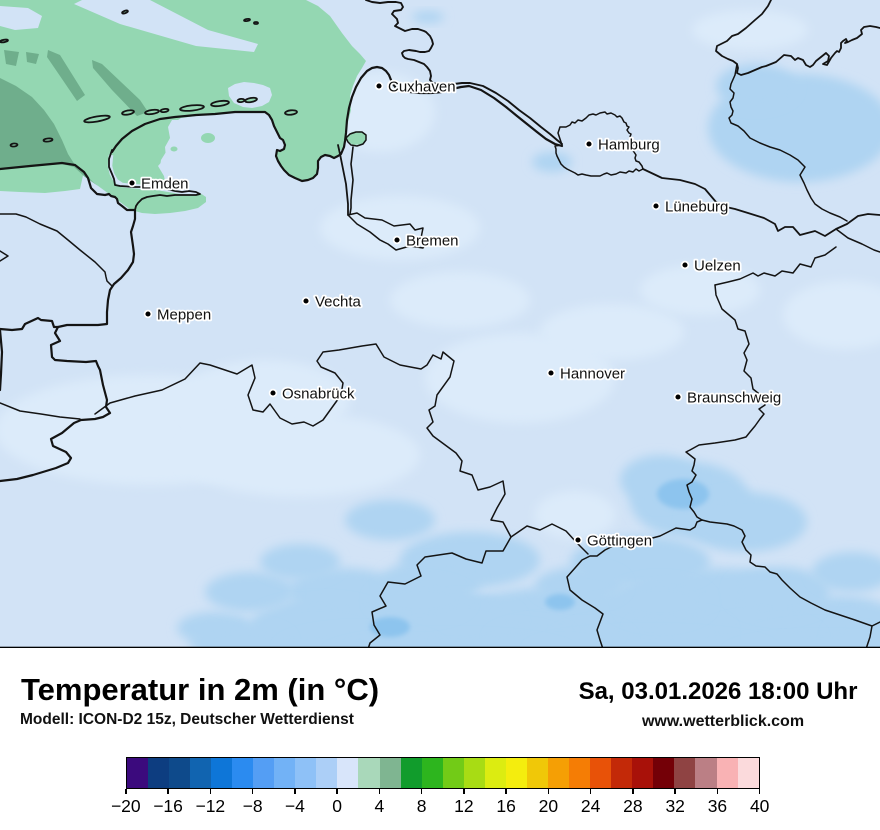 Image resolution: width=880 pixels, height=830 pixels. What do you see at coordinates (592, 374) in the screenshot?
I see `svg-text: Hannover` at bounding box center [592, 374].